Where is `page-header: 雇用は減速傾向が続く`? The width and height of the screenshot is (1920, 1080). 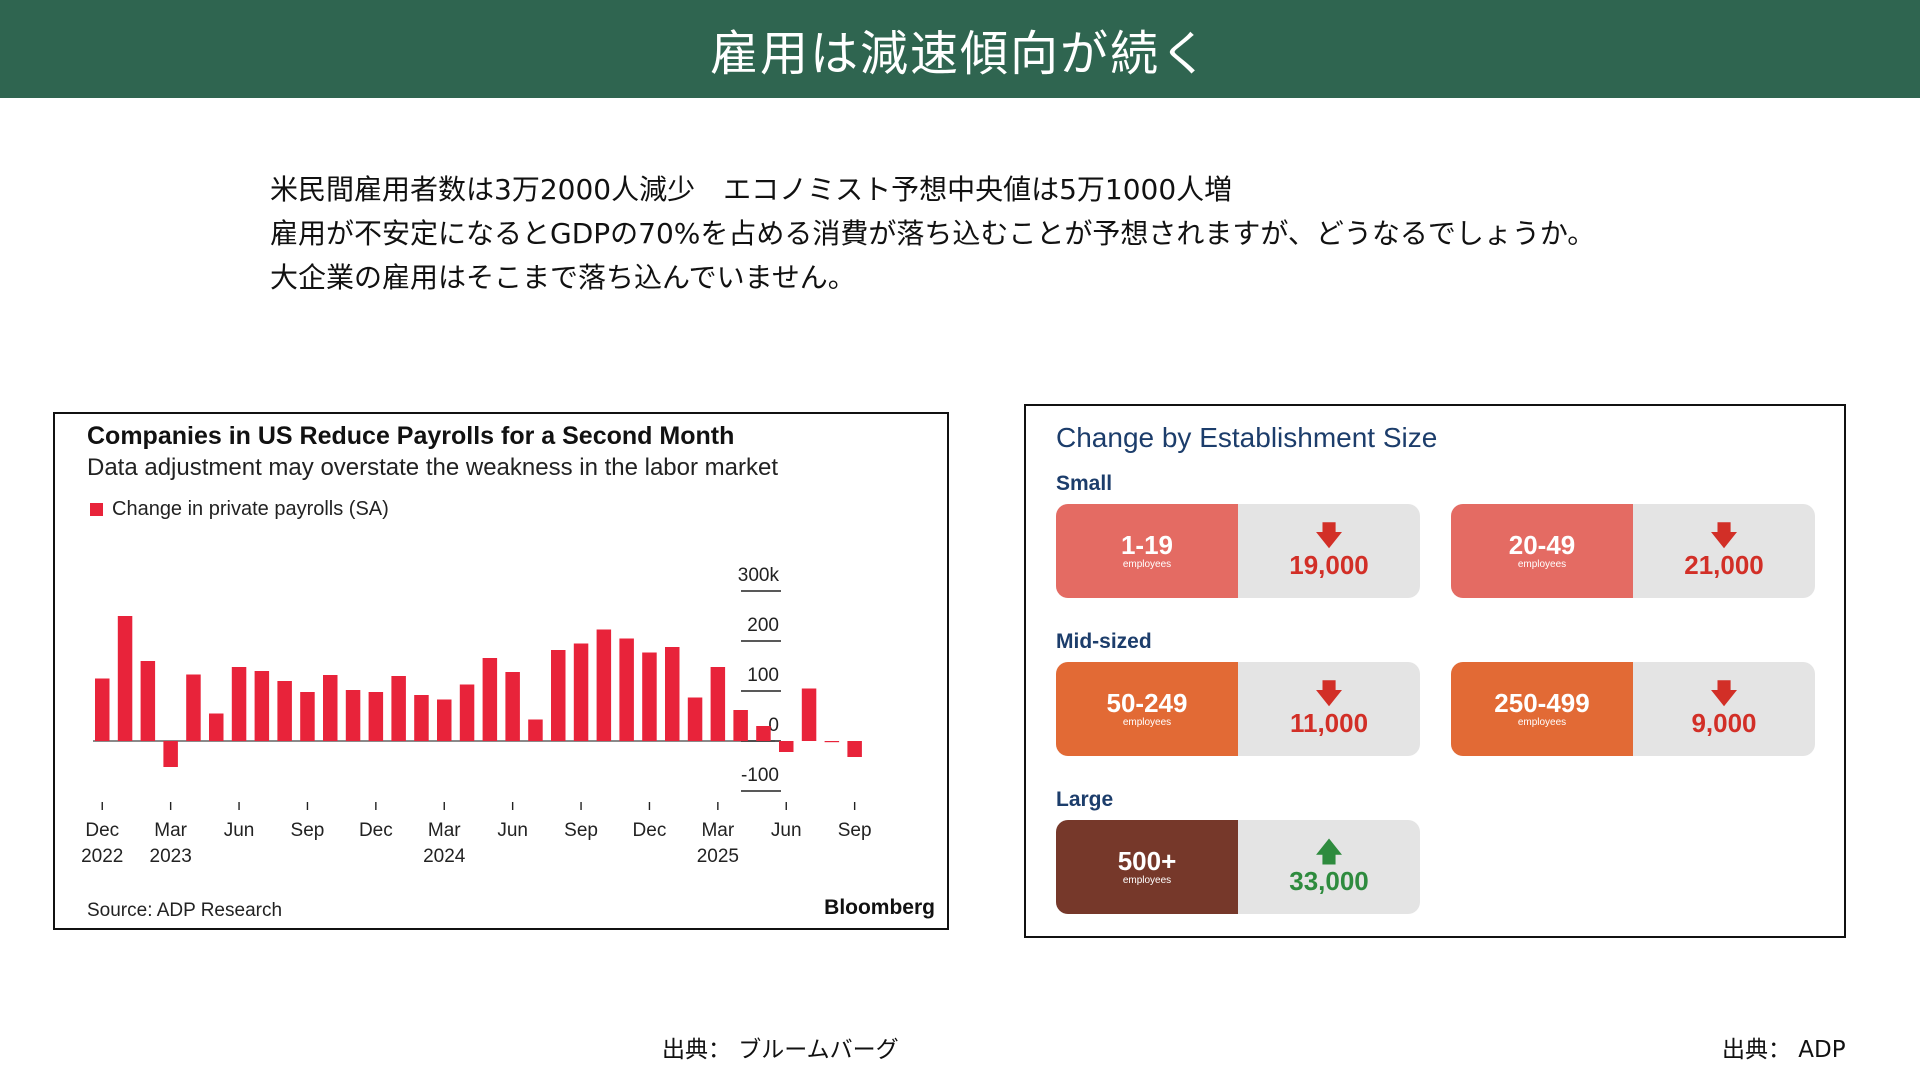 page-header: 雇用は減速傾向が続く is located at coordinates (960, 49).